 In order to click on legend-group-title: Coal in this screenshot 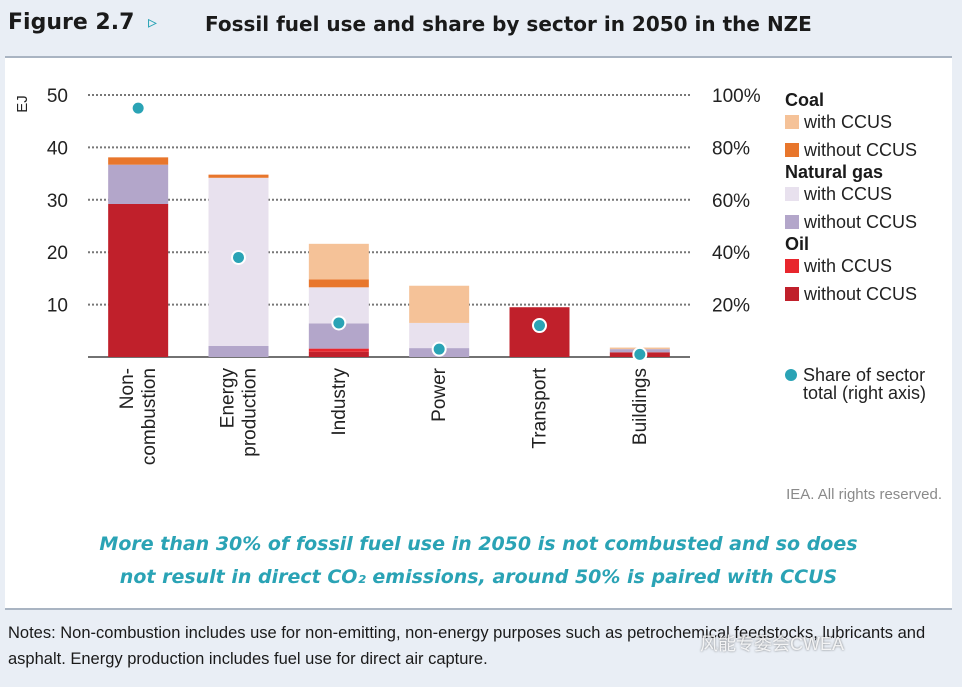, I will do `click(804, 100)`.